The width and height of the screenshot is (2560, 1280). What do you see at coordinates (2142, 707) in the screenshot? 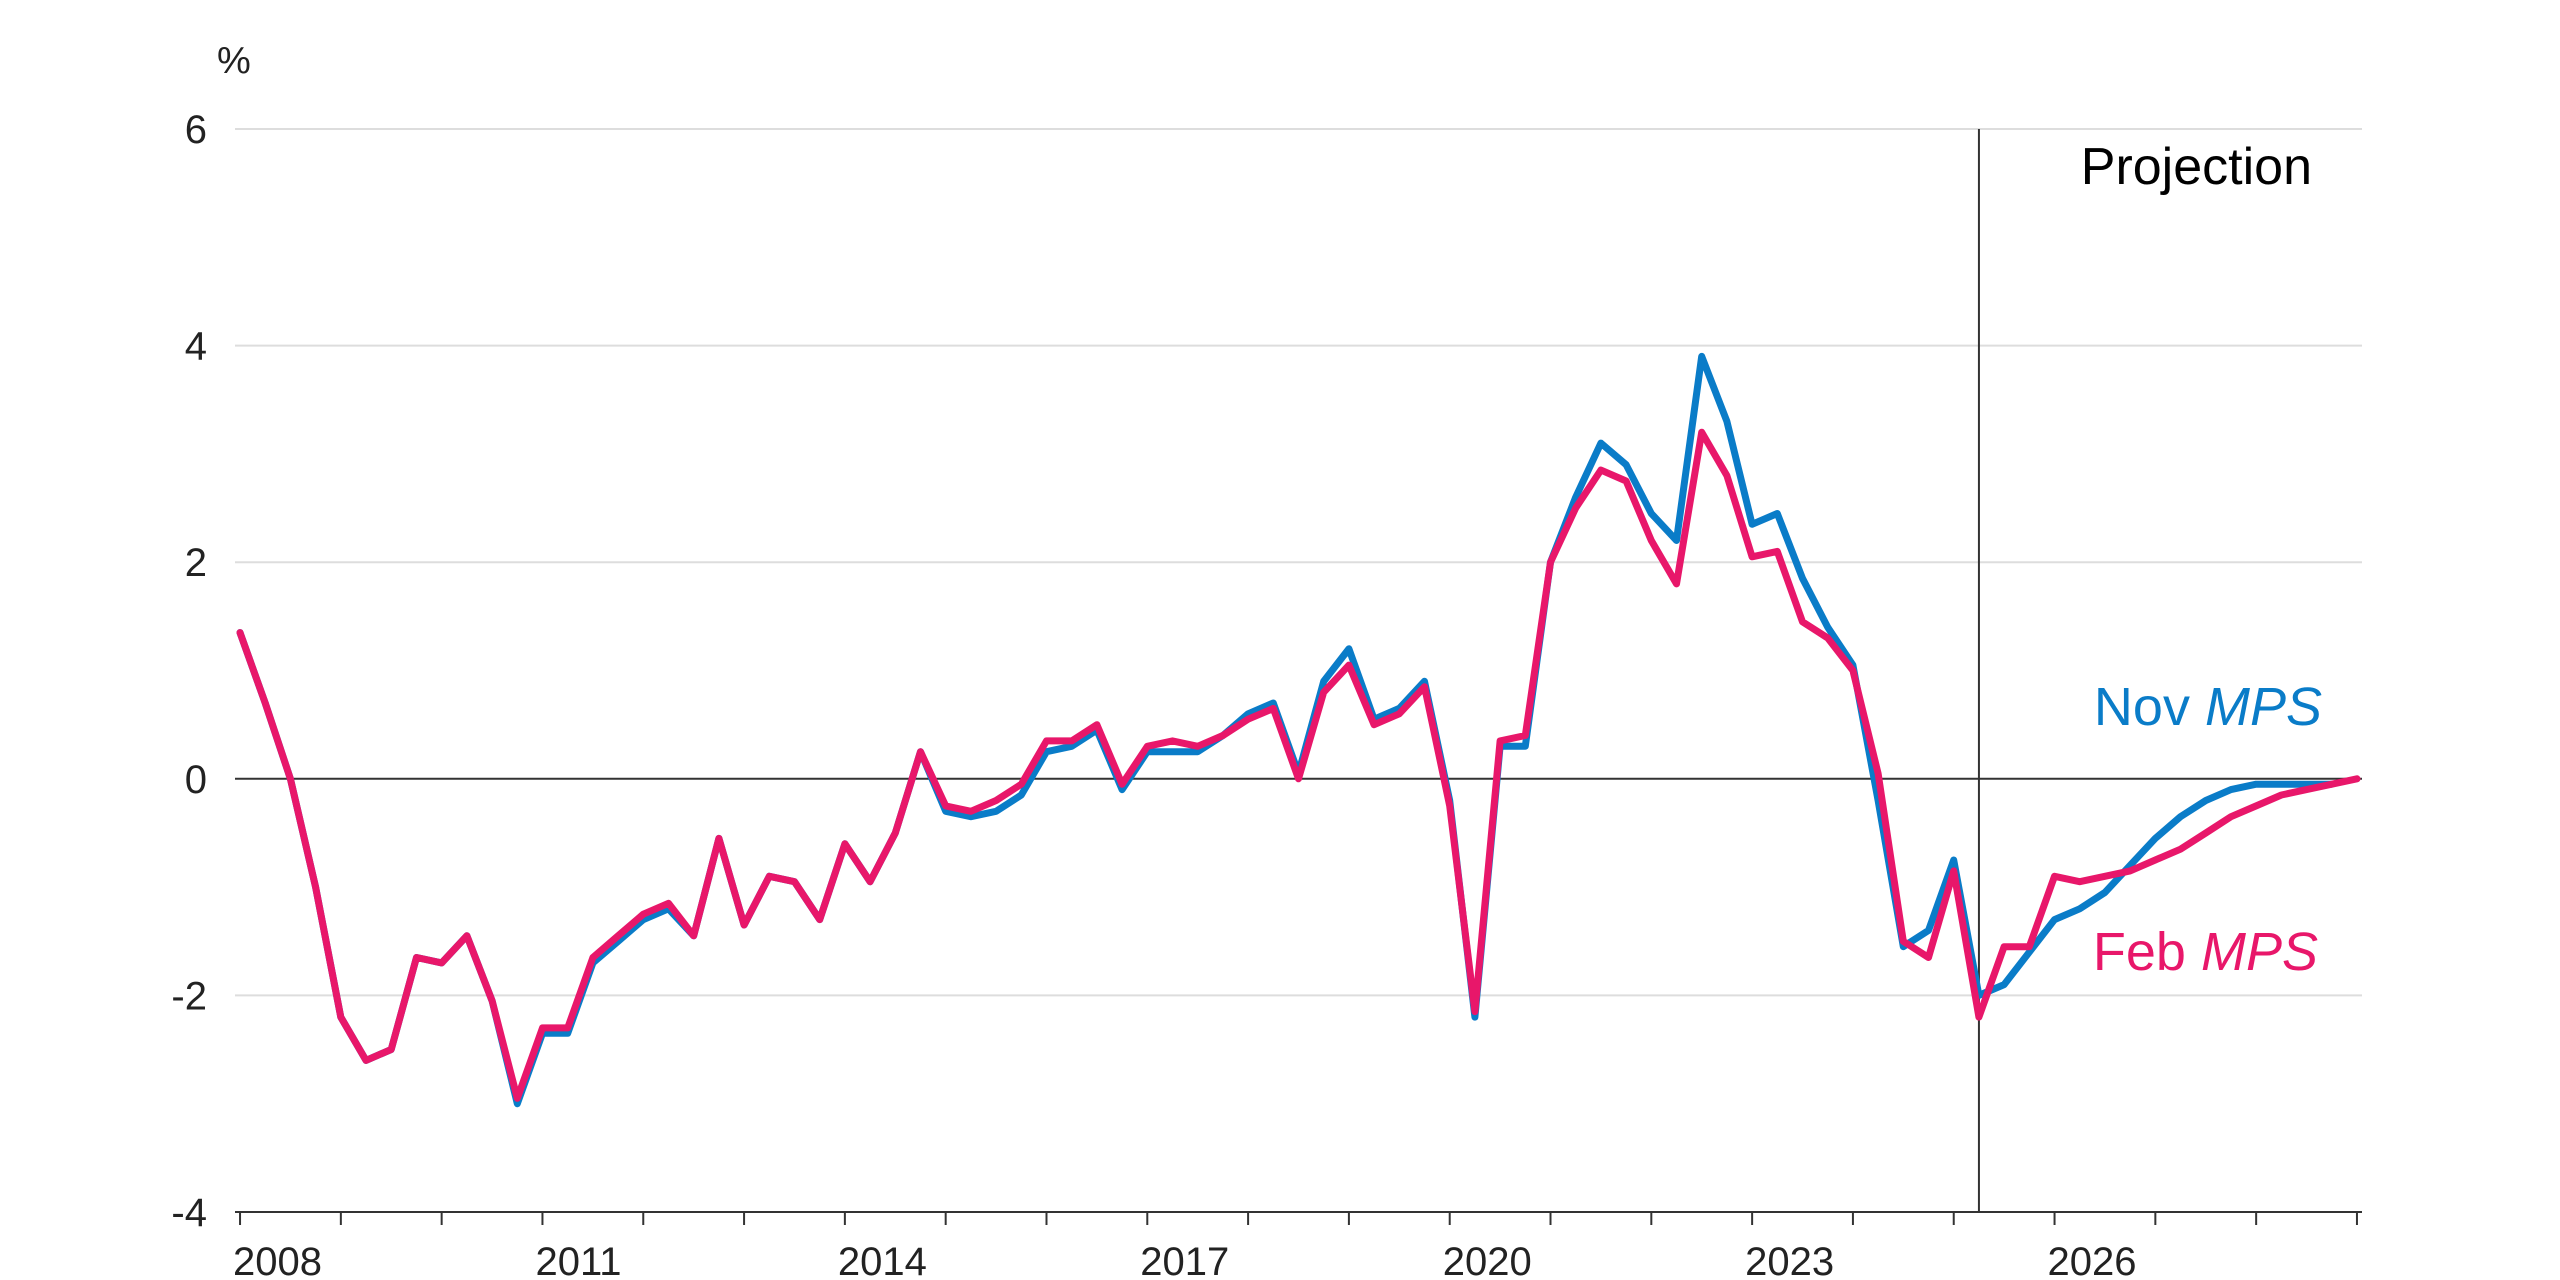
I see `legend-nov-main: Nov` at bounding box center [2142, 707].